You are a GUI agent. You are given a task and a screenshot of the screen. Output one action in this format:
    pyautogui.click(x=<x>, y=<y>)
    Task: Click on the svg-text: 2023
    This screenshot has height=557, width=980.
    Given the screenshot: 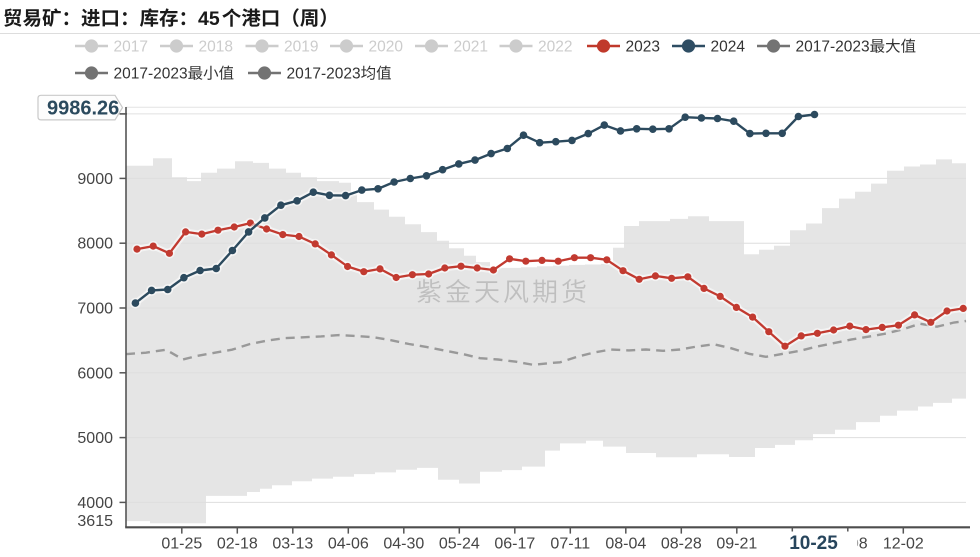 What is the action you would take?
    pyautogui.click(x=643, y=47)
    